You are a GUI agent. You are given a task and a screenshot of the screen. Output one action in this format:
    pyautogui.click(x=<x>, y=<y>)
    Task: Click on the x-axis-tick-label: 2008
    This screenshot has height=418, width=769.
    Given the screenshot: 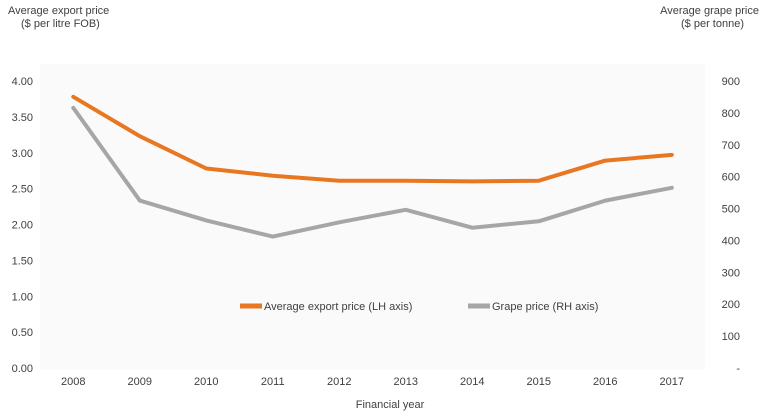 What is the action you would take?
    pyautogui.click(x=73, y=382)
    